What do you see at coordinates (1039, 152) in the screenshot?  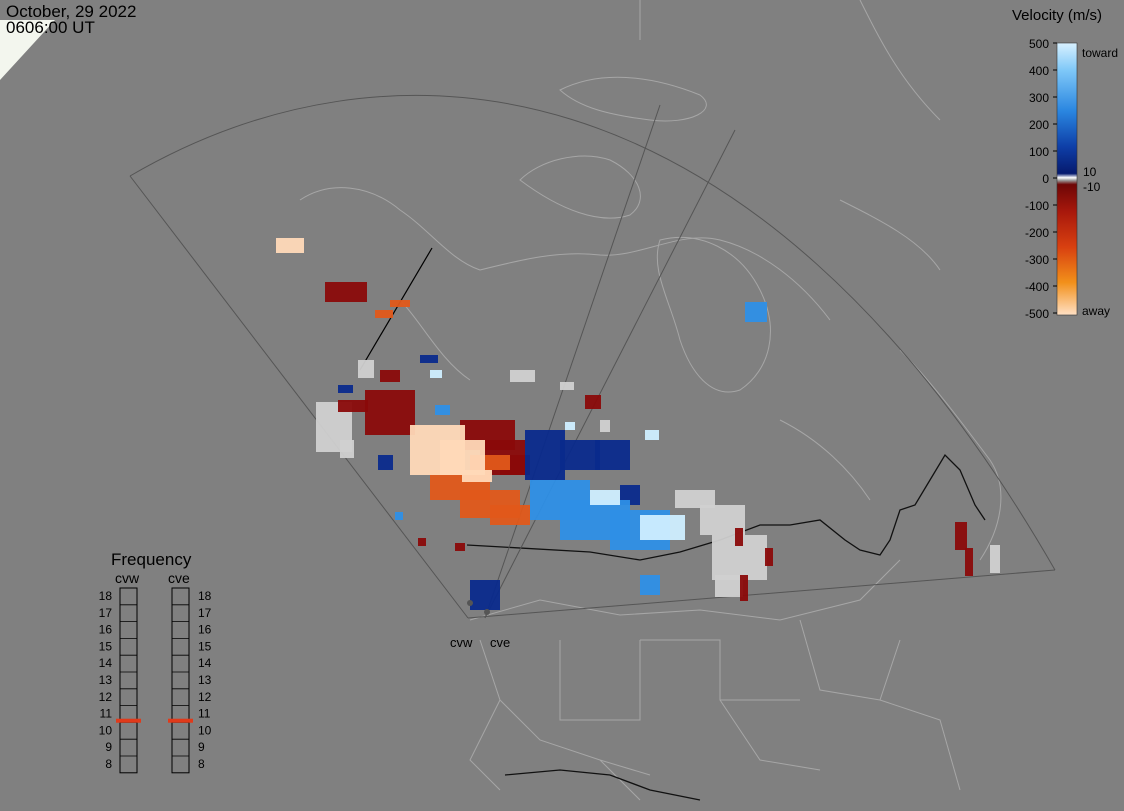 I see `velocity-tick-label: 100` at bounding box center [1039, 152].